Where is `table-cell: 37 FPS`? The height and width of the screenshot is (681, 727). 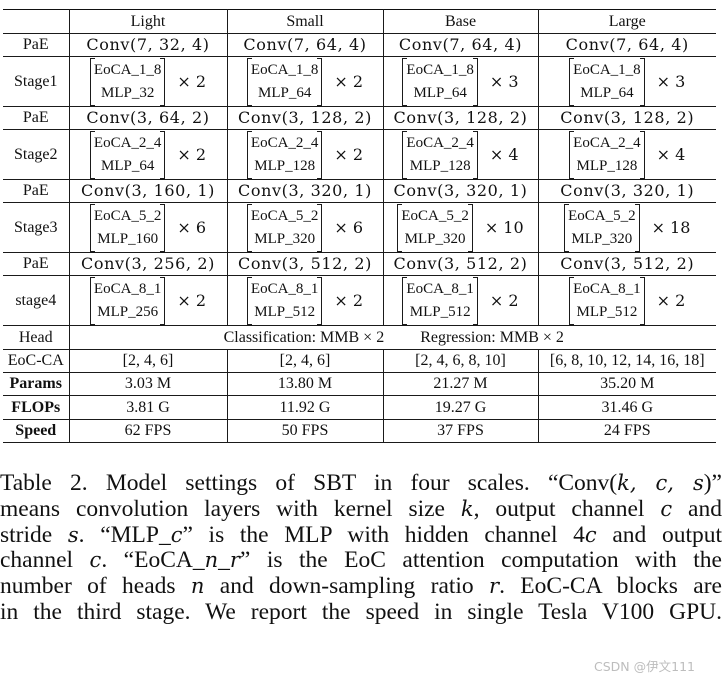 table-cell: 37 FPS is located at coordinates (460, 431).